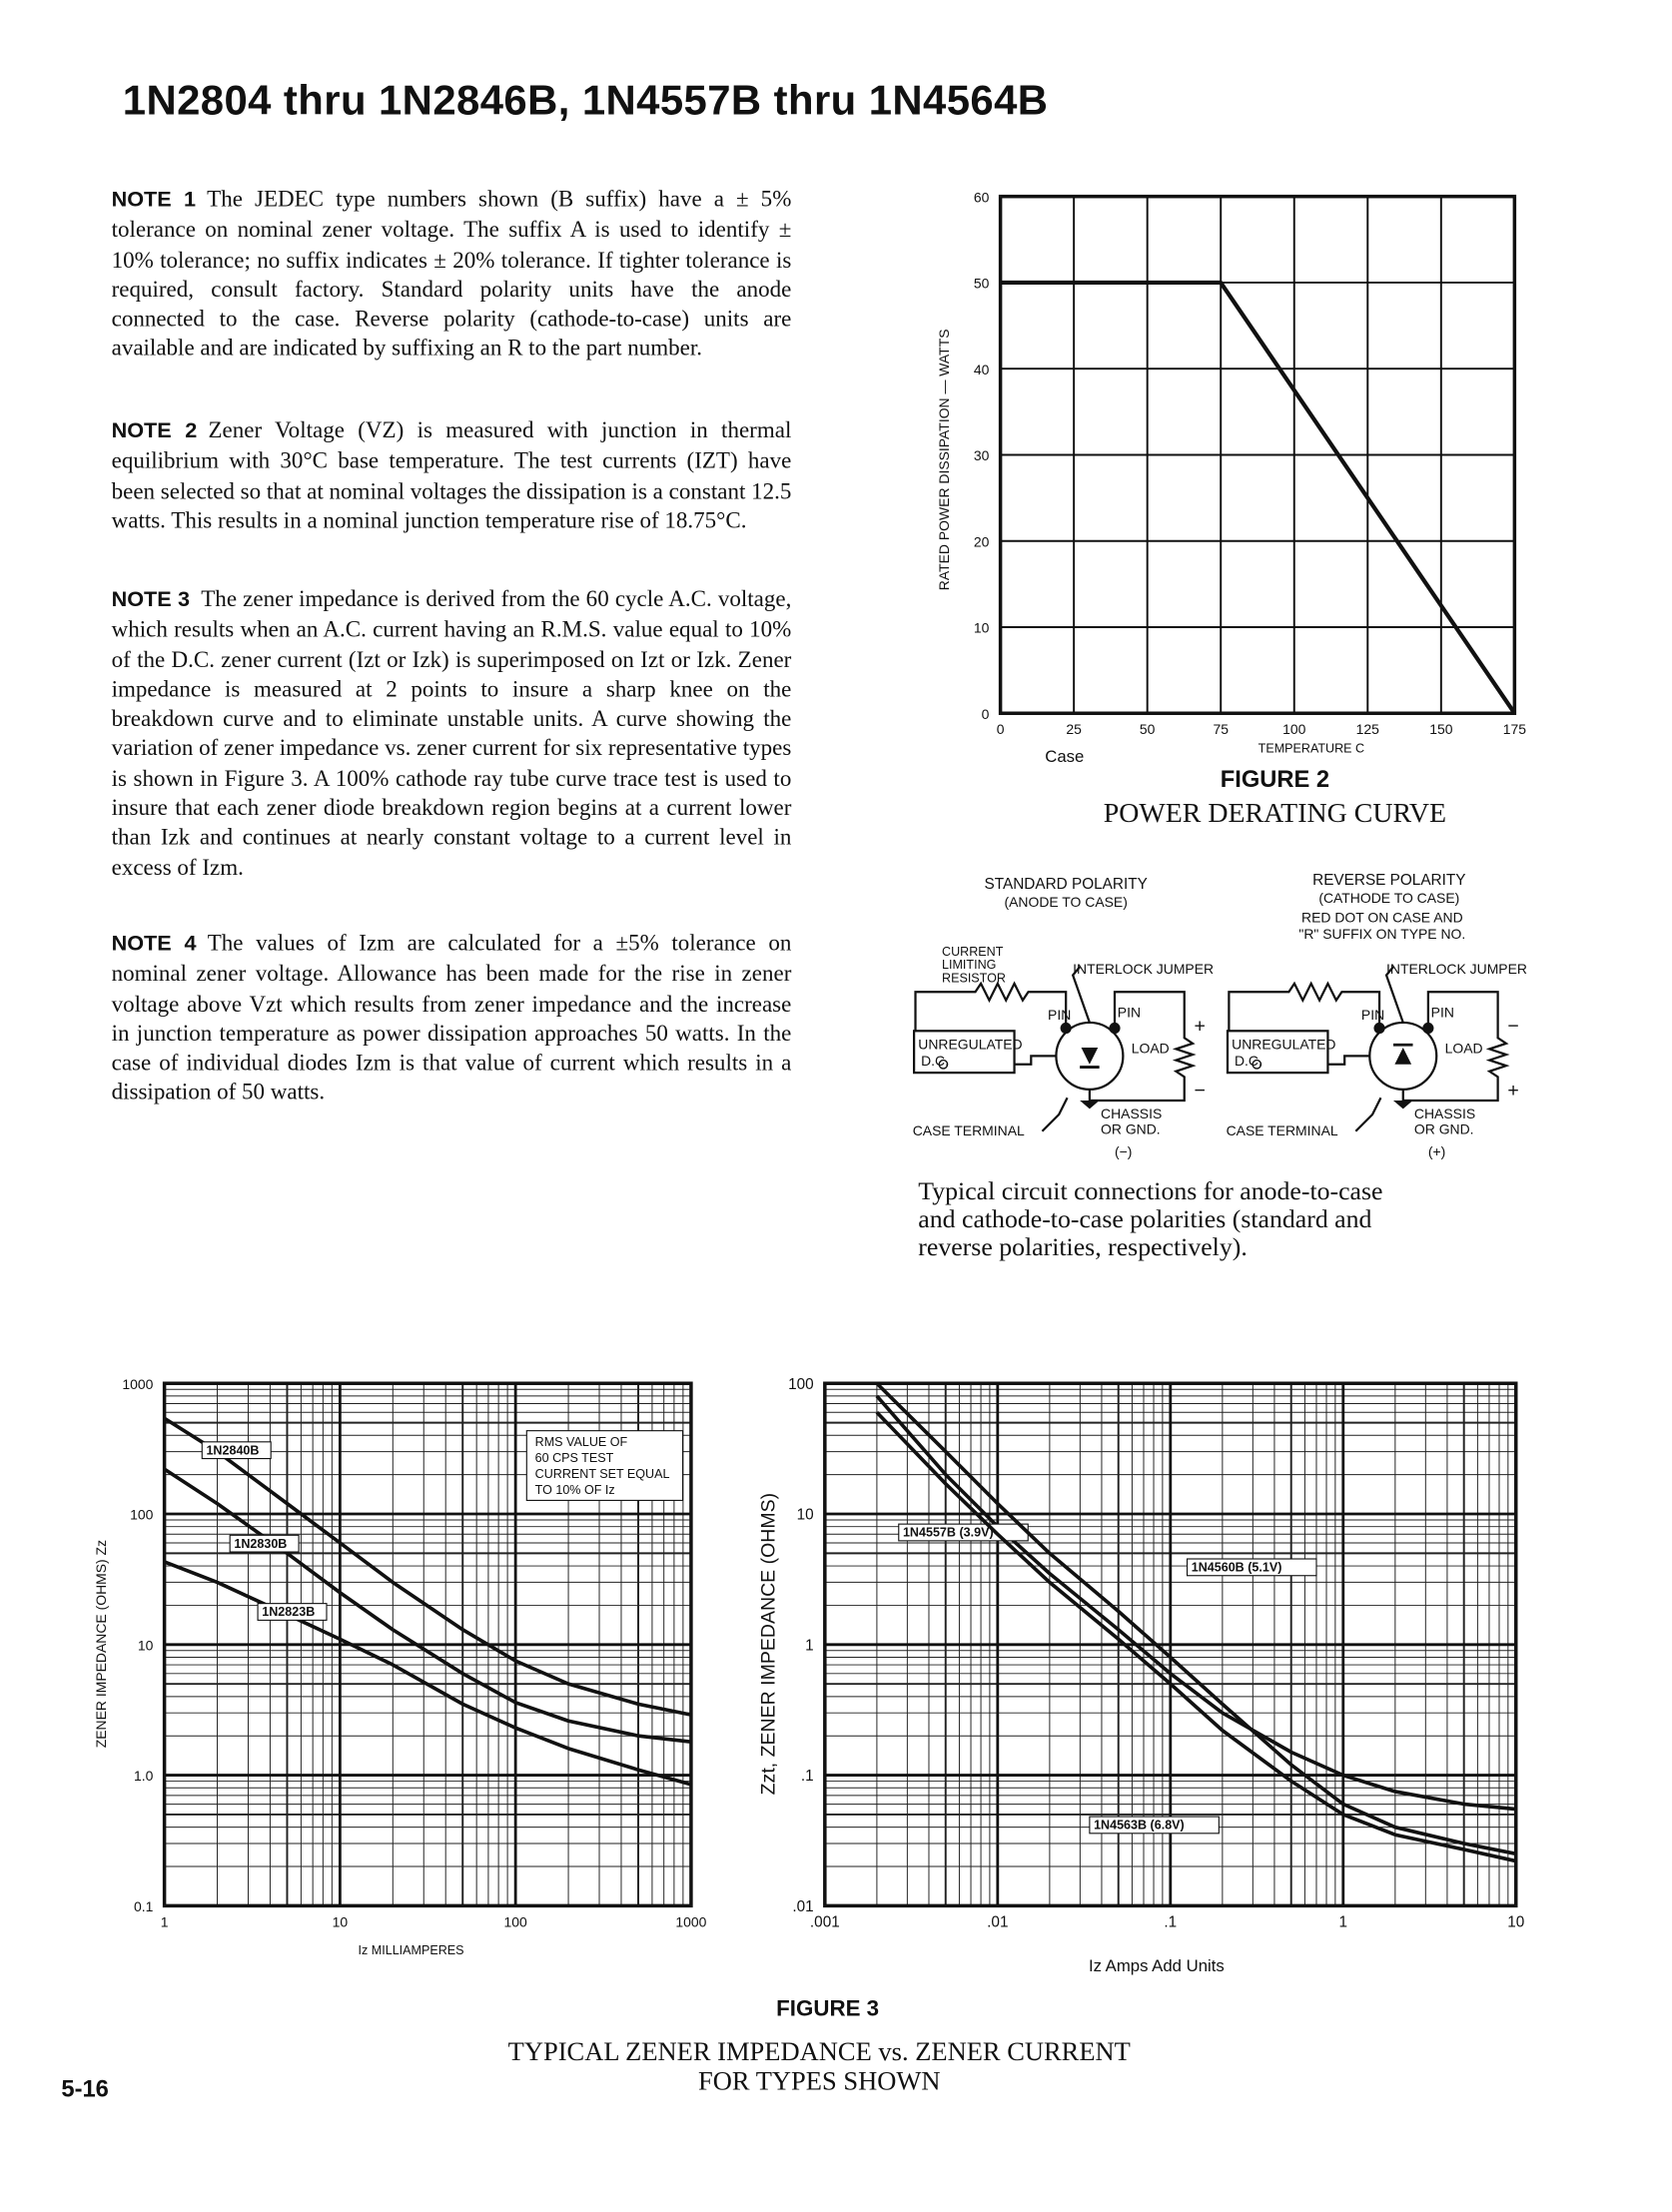  What do you see at coordinates (574, 1458) in the screenshot?
I see `annotation: 60 CPS TEST` at bounding box center [574, 1458].